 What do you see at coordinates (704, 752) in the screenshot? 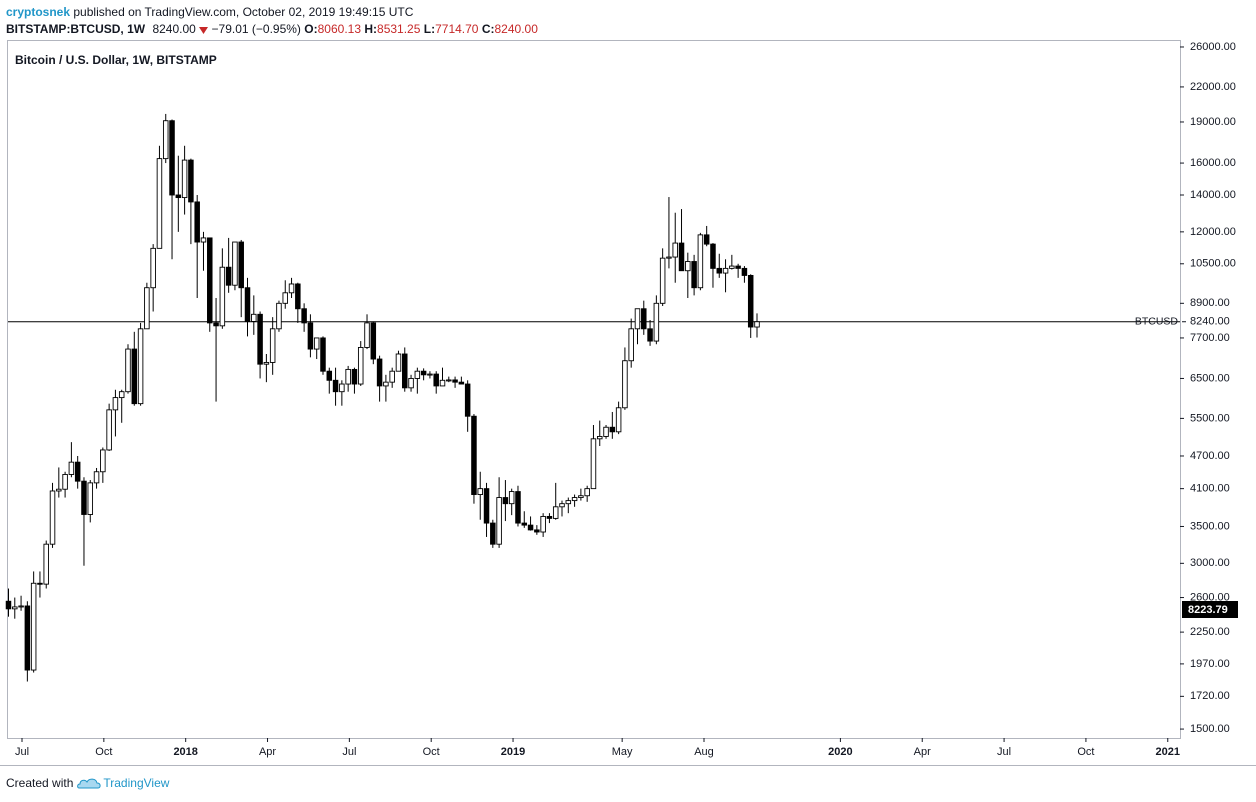
I see `x-tick-label: Aug` at bounding box center [704, 752].